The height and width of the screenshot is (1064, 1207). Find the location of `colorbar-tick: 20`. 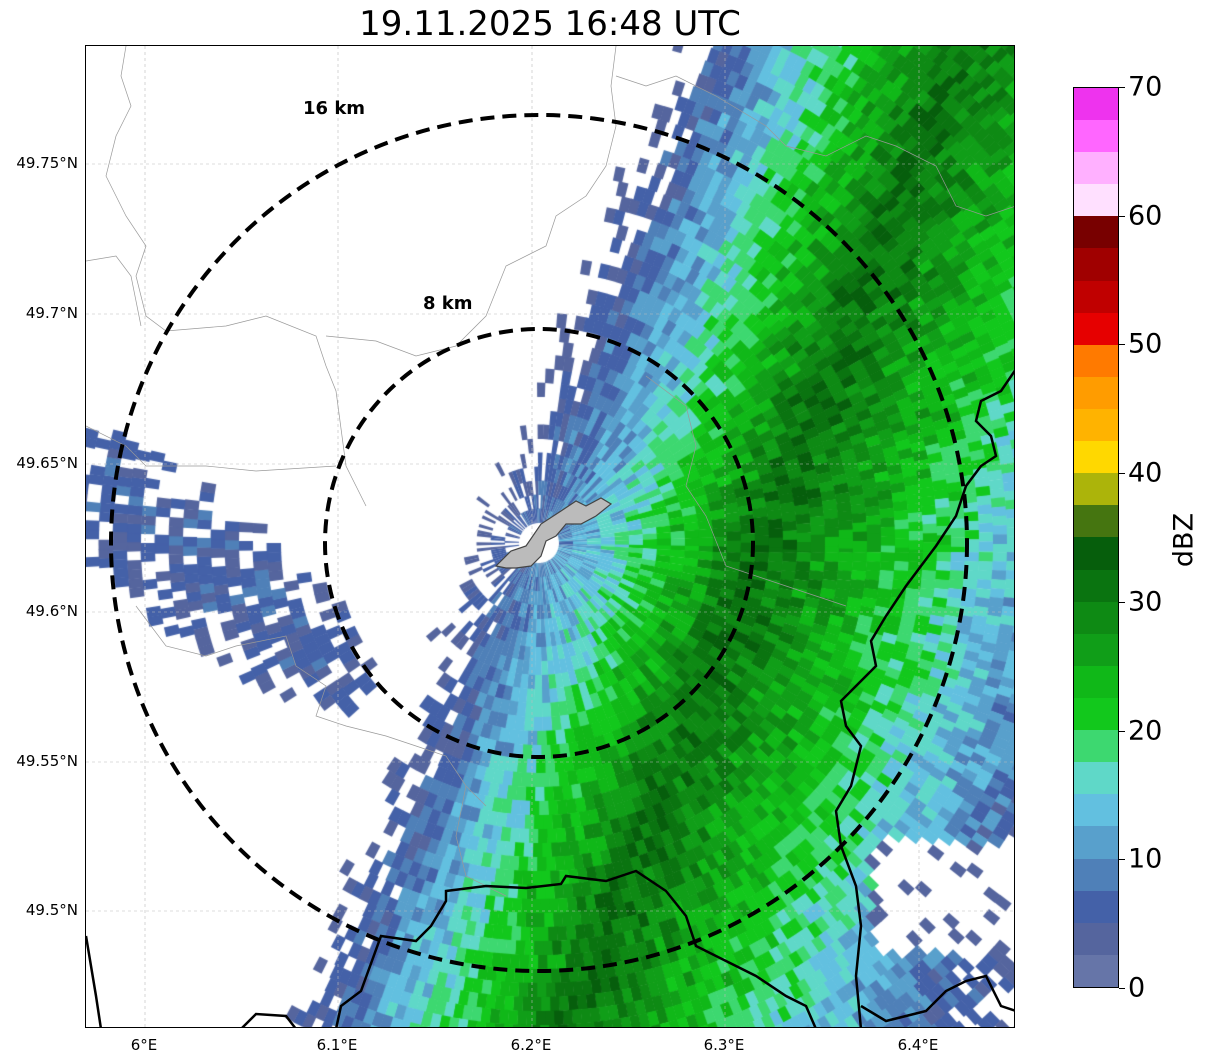

colorbar-tick: 20 is located at coordinates (1145, 731).